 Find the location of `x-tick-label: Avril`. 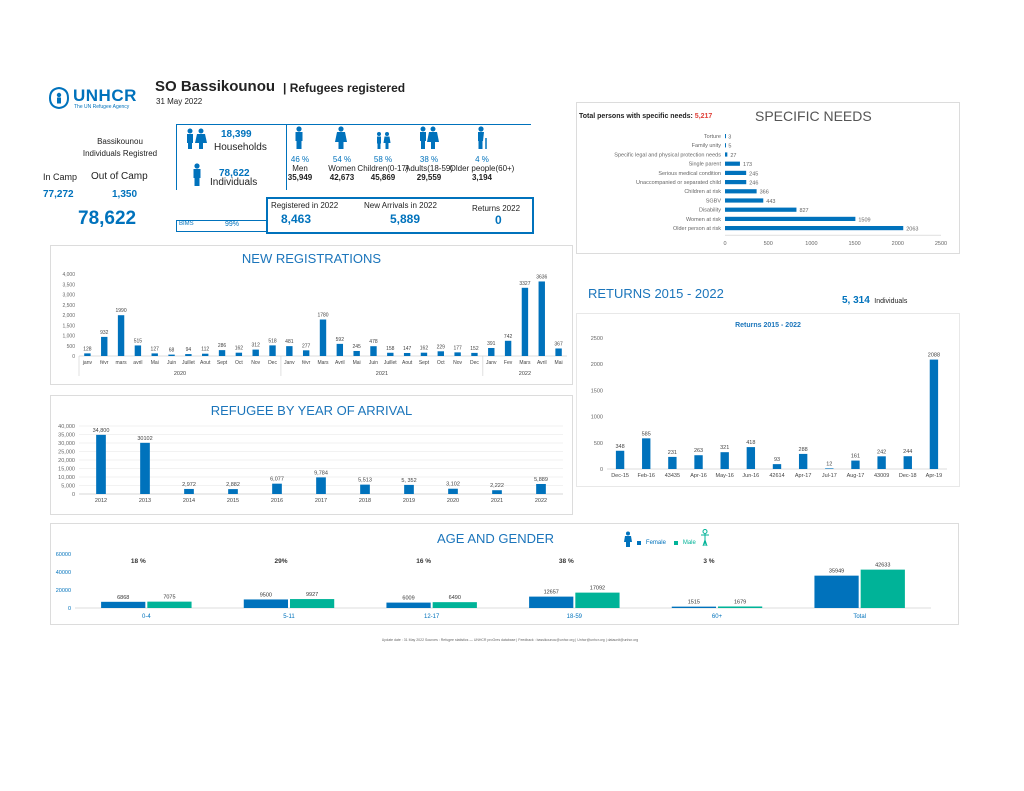

x-tick-label: Avril is located at coordinates (542, 363).